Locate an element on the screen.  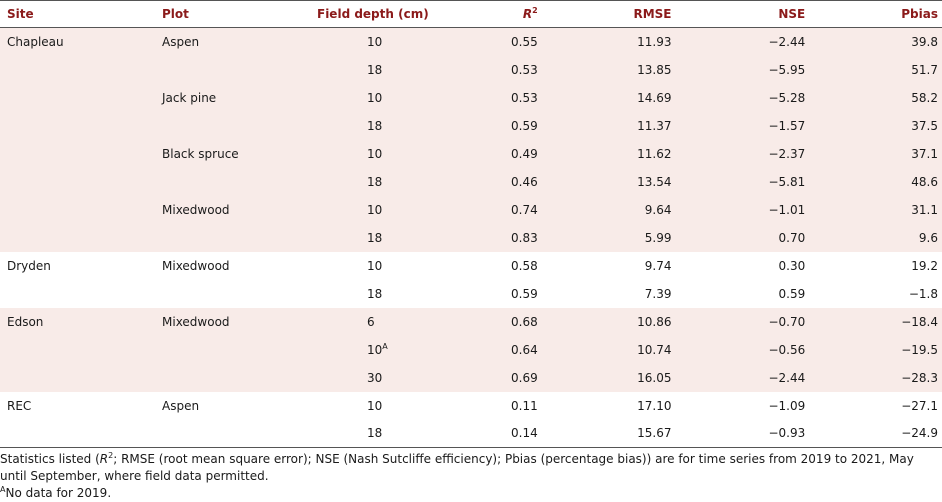
header-plot: Plot is located at coordinates (232, 14).